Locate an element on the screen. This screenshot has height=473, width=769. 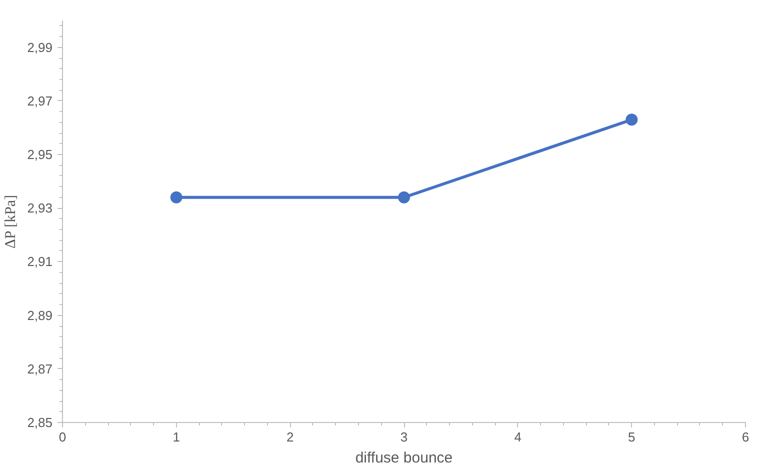
y-tick-label: 2,97 is located at coordinates (40, 100).